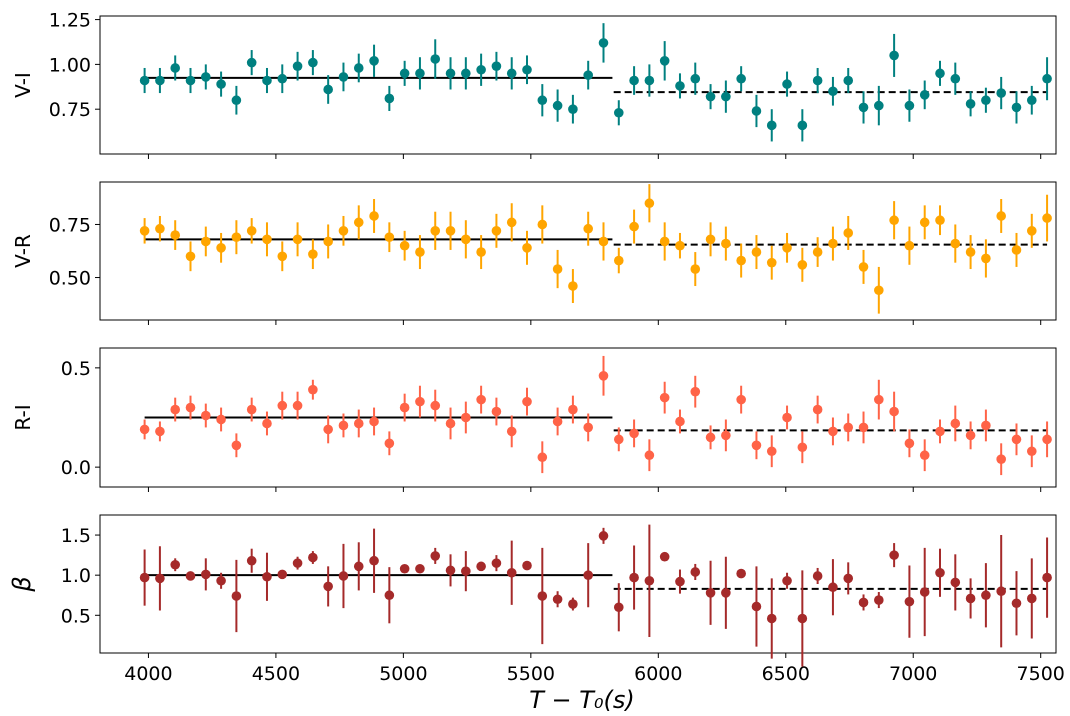  Describe the element at coordinates (23, 417) in the screenshot. I see `y-axis-label: R-I` at that location.